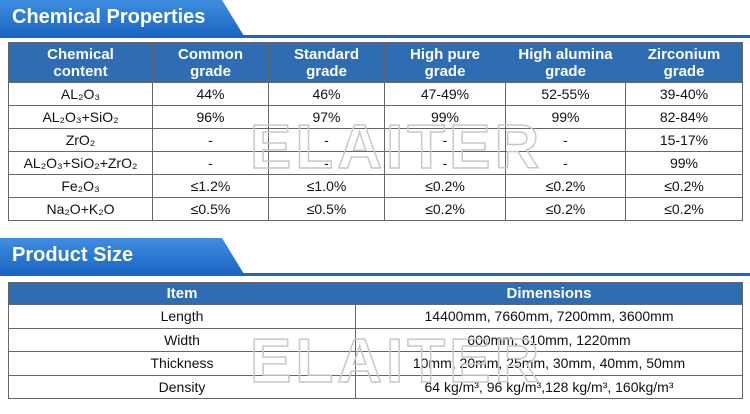 The height and width of the screenshot is (414, 750). Describe the element at coordinates (80, 117) in the screenshot. I see `table-cell: AL₂O₃+SiO₂` at that location.